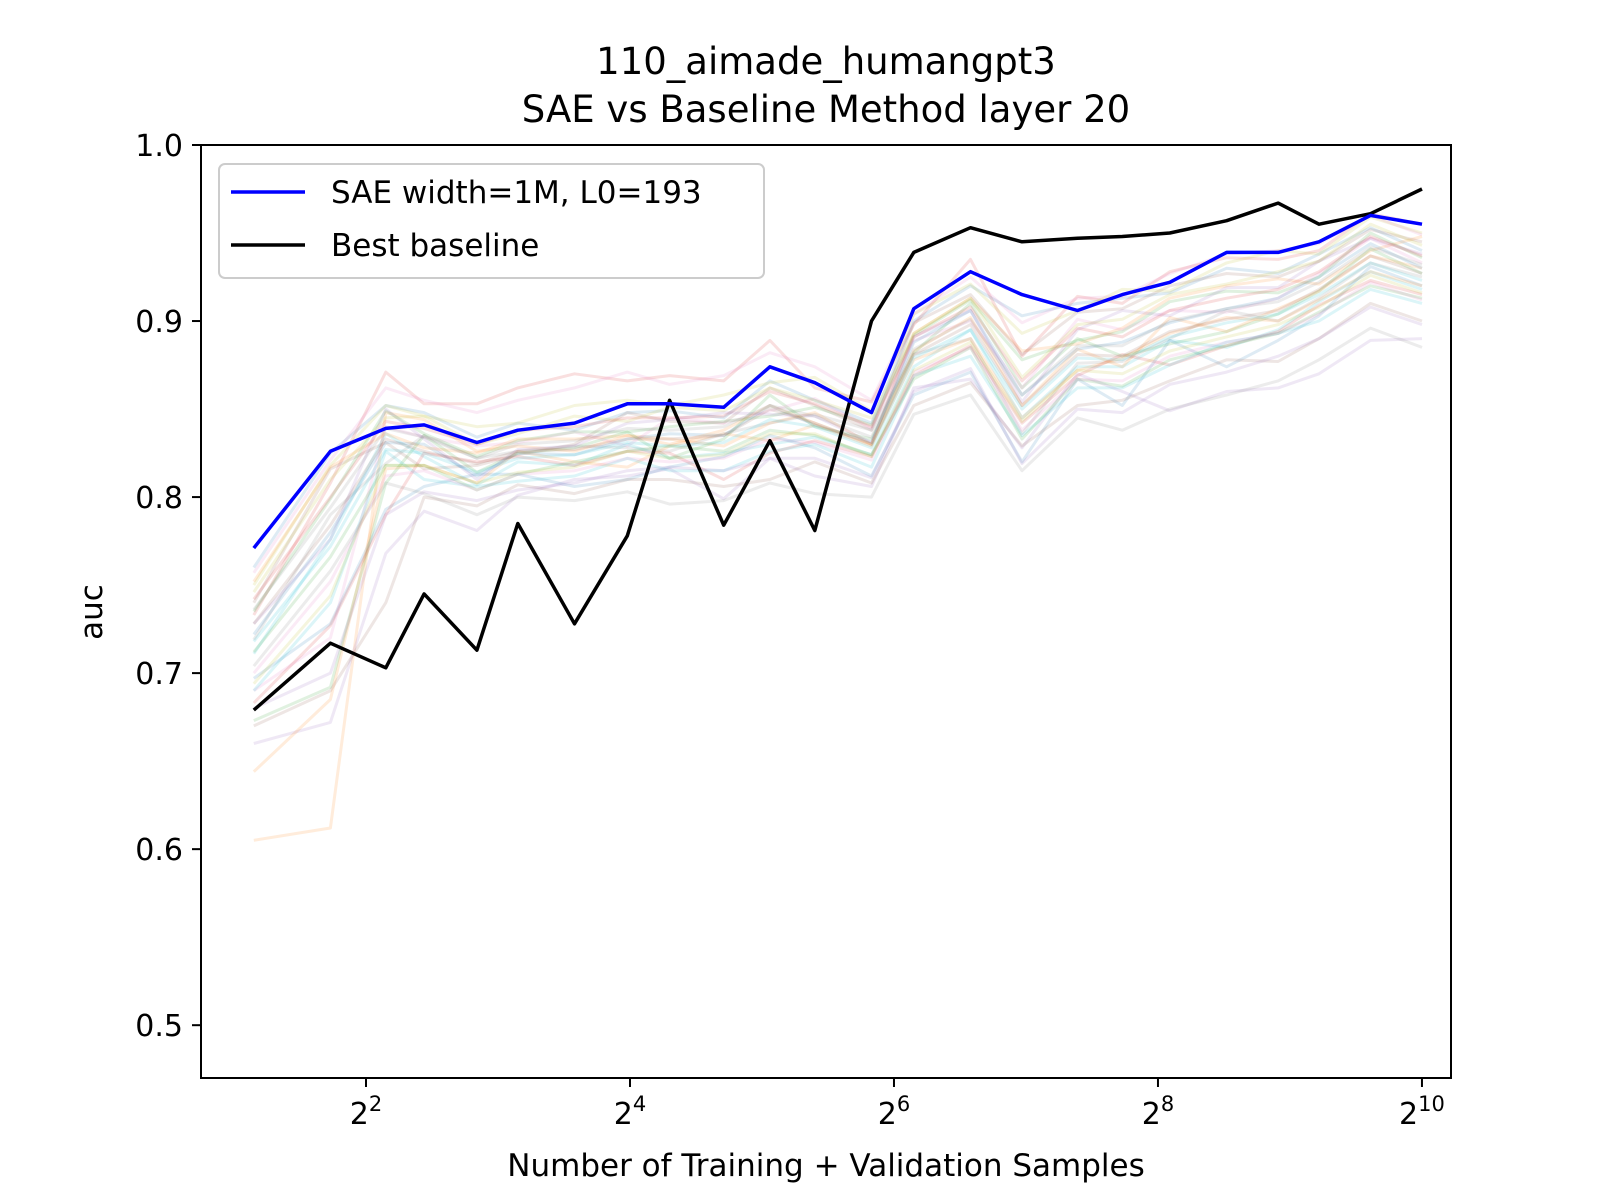 The width and height of the screenshot is (1600, 1200). I want to click on x-tick-label: 28, so click(1158, 1112).